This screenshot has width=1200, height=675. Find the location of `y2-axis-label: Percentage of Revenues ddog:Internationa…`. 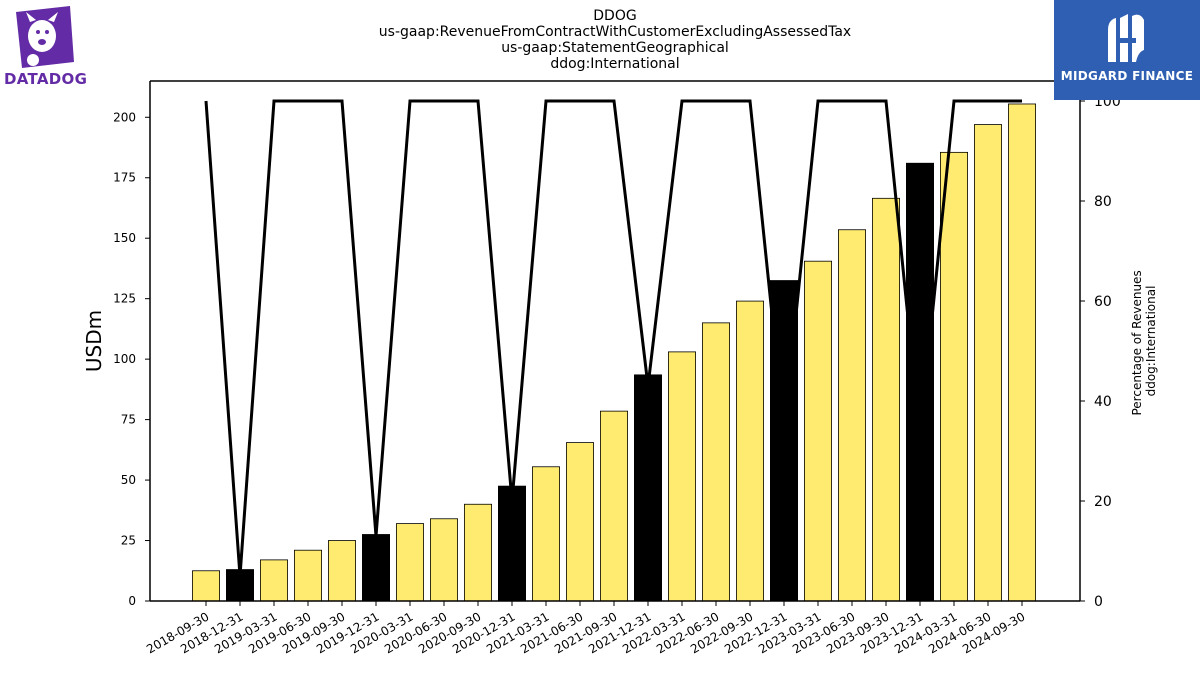

y2-axis-label: Percentage of Revenues ddog:Internationa… is located at coordinates (1144, 340).